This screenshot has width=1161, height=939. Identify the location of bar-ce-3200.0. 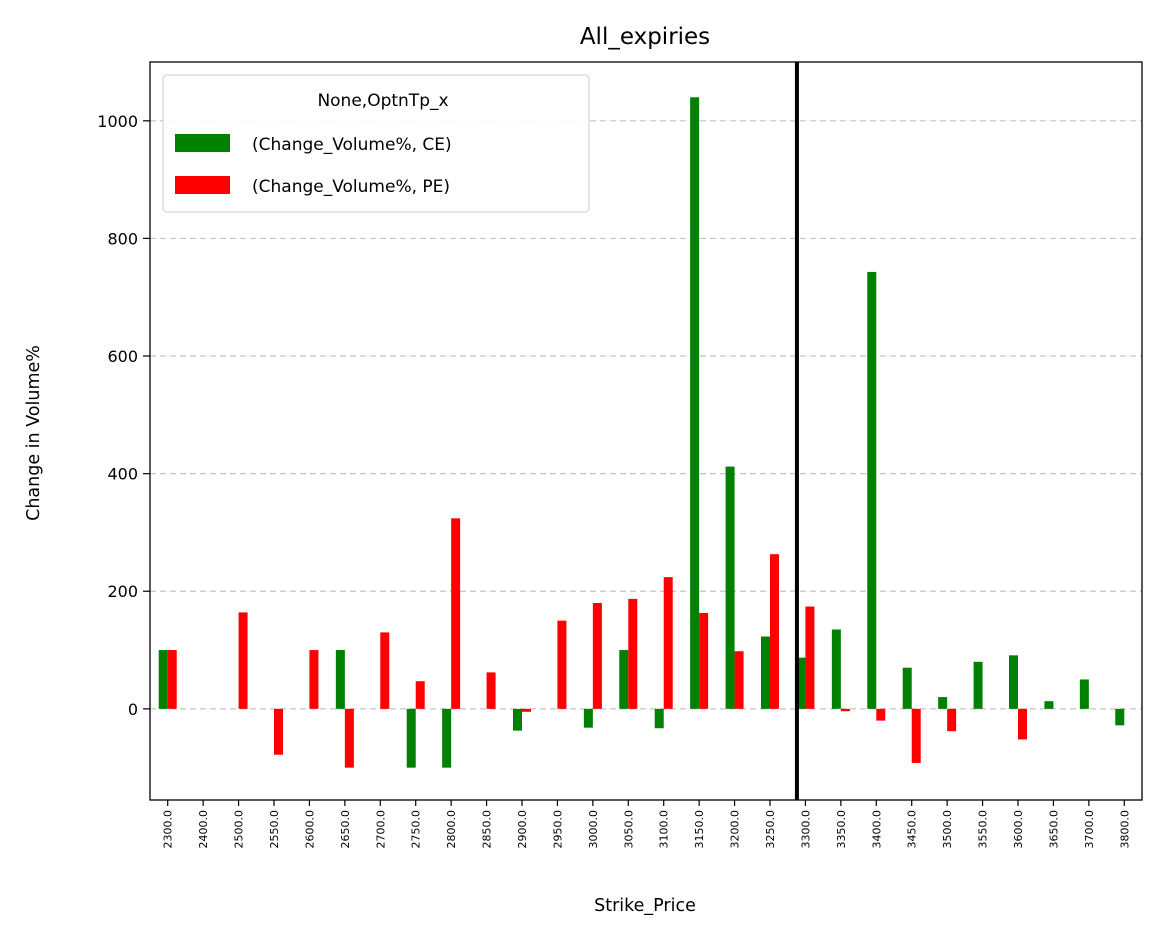
(730, 587).